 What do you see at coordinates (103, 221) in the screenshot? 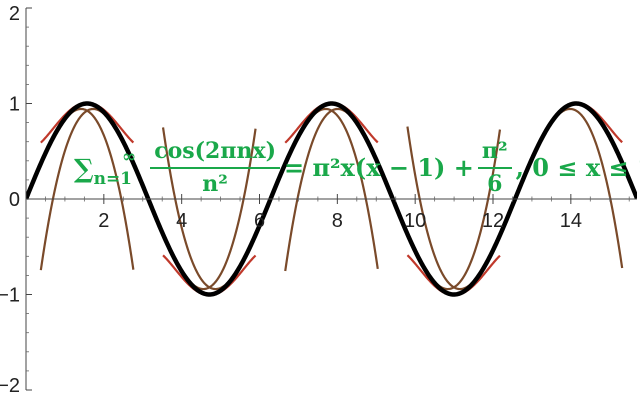
I see `x-tick-label: 2` at bounding box center [103, 221].